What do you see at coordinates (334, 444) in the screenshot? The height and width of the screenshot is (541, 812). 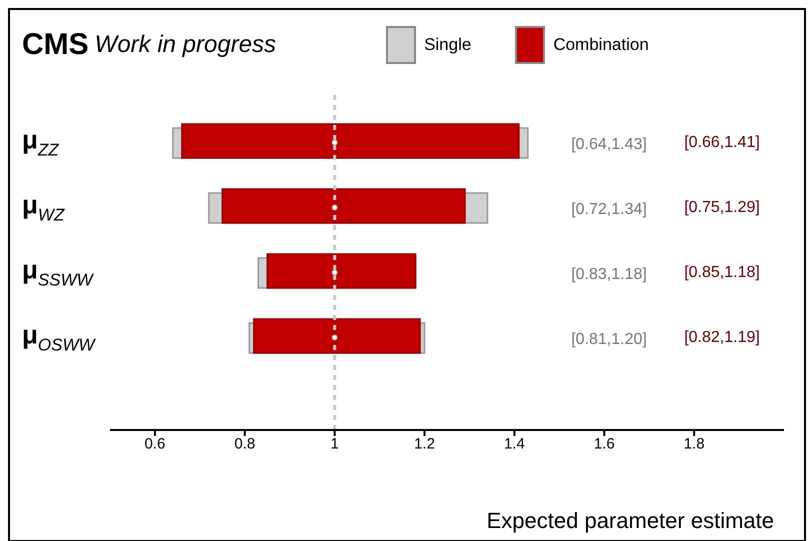 I see `x-tick-label: 1` at bounding box center [334, 444].